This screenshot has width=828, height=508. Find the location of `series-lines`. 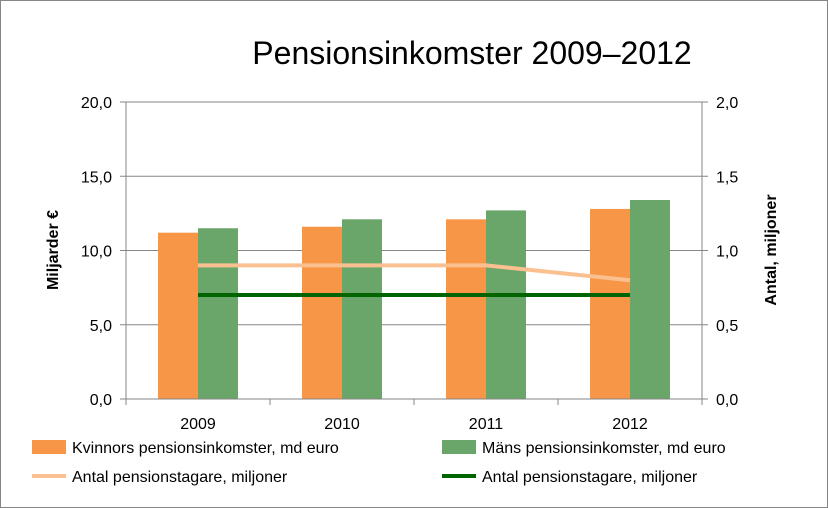

series-lines is located at coordinates (414, 280).